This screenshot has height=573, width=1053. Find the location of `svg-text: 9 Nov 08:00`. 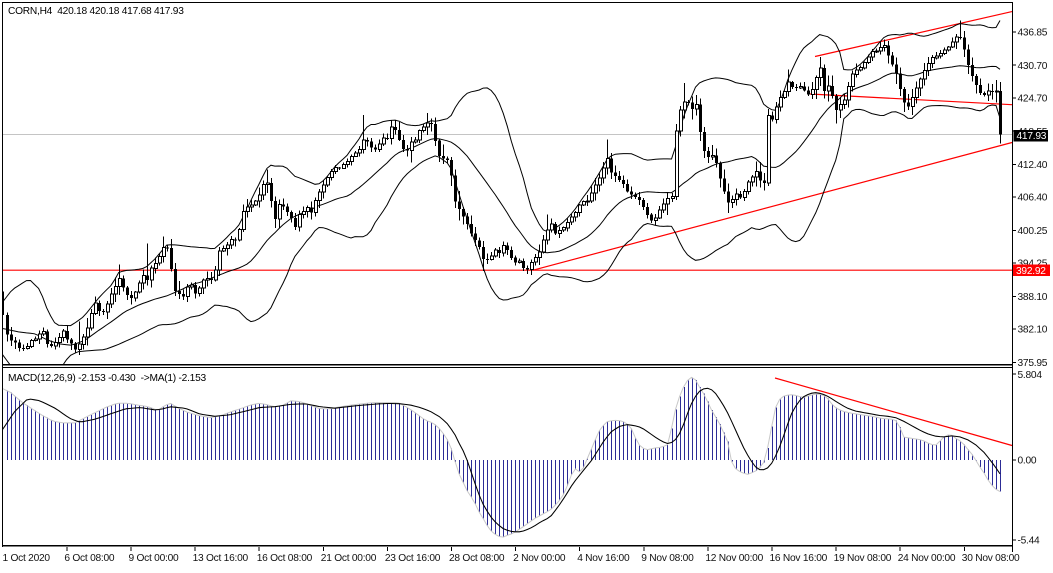

svg-text: 9 Nov 08:00 is located at coordinates (667, 558).